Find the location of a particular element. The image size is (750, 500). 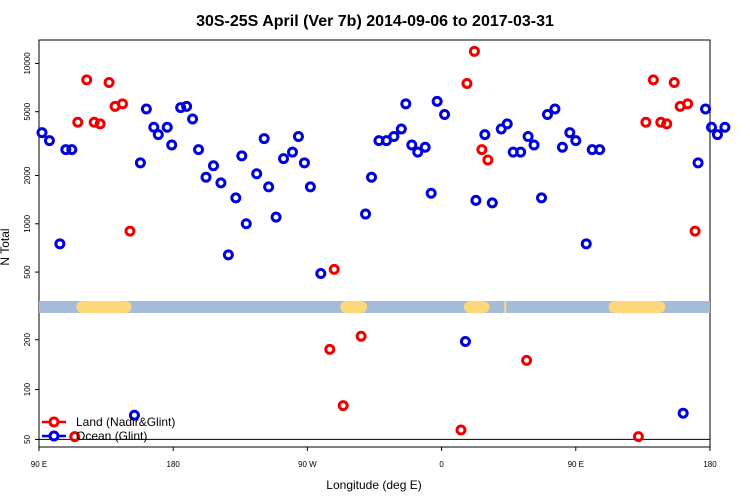

legend: Land (Nadir&Glint)Ocean (Glint) is located at coordinates (108, 429).